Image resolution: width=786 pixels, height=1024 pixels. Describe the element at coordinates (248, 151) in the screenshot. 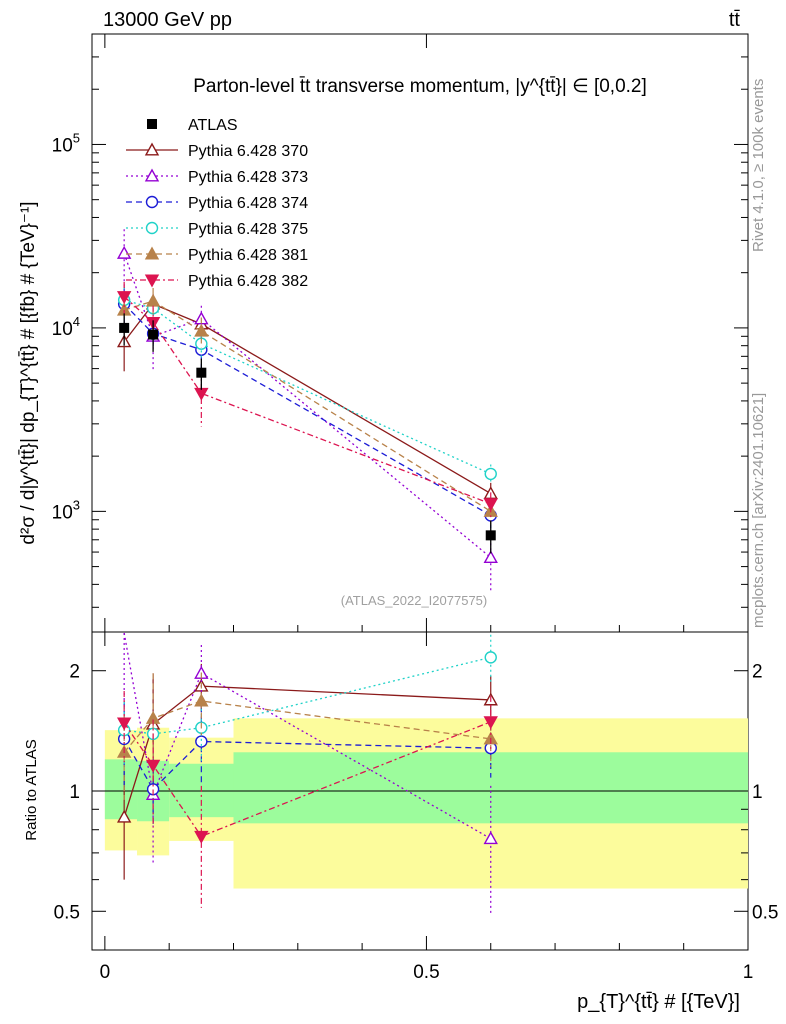

I see `legend-label-0: Pythia 6.428 370` at that location.